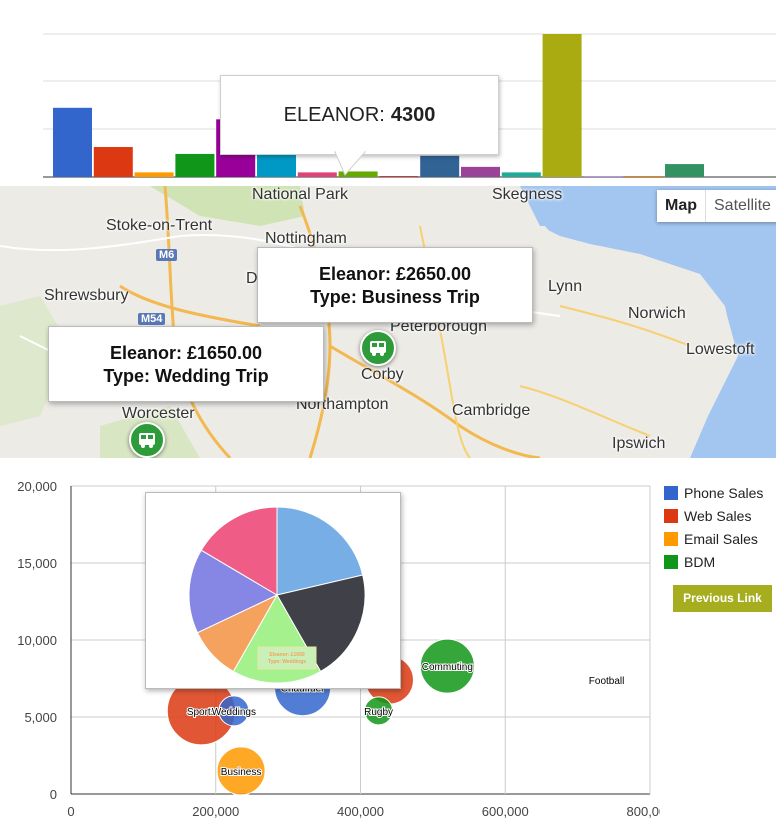 This screenshot has width=776, height=833. I want to click on map-info-window: Eleanor: £2650.00 Type: Business Trip, so click(395, 285).